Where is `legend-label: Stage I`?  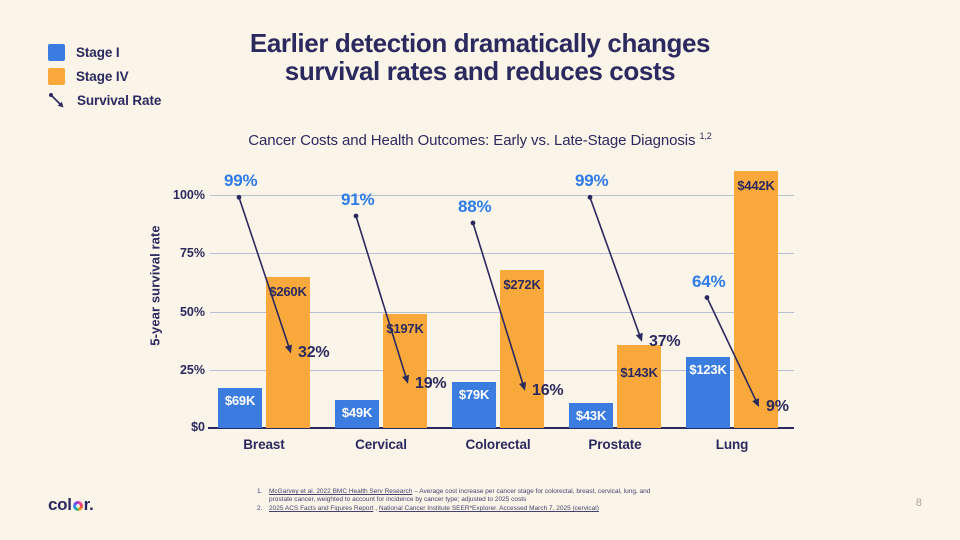 legend-label: Stage I is located at coordinates (98, 52).